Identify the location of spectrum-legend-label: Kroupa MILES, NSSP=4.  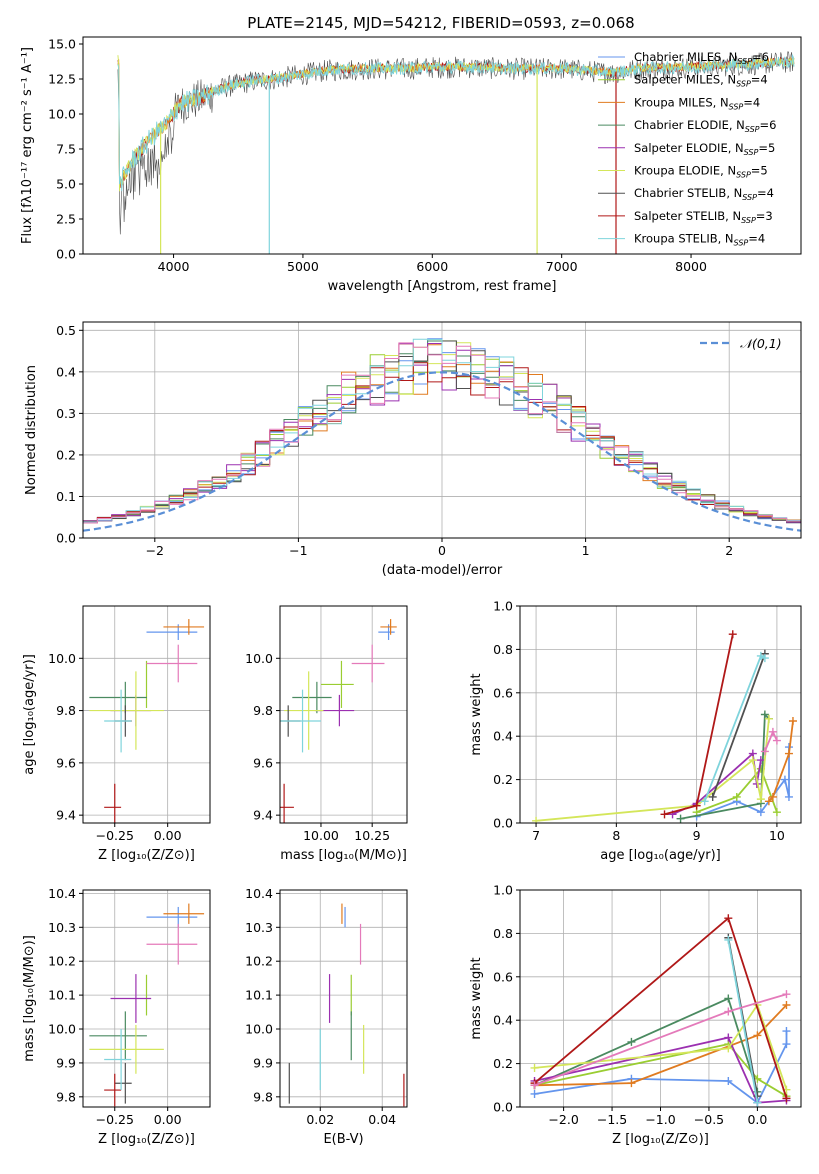
(697, 103).